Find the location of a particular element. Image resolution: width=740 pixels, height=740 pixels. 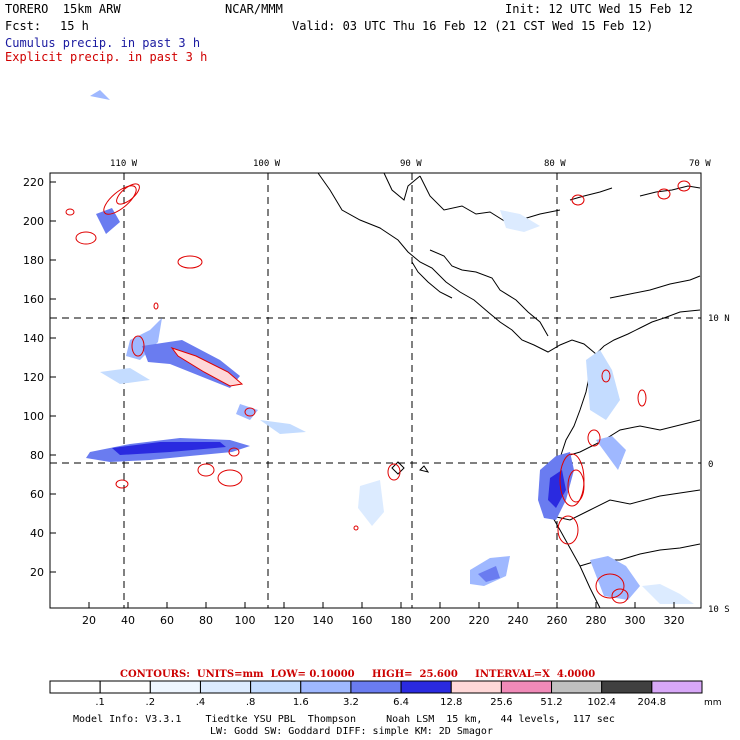

colorbar is located at coordinates (376, 687).